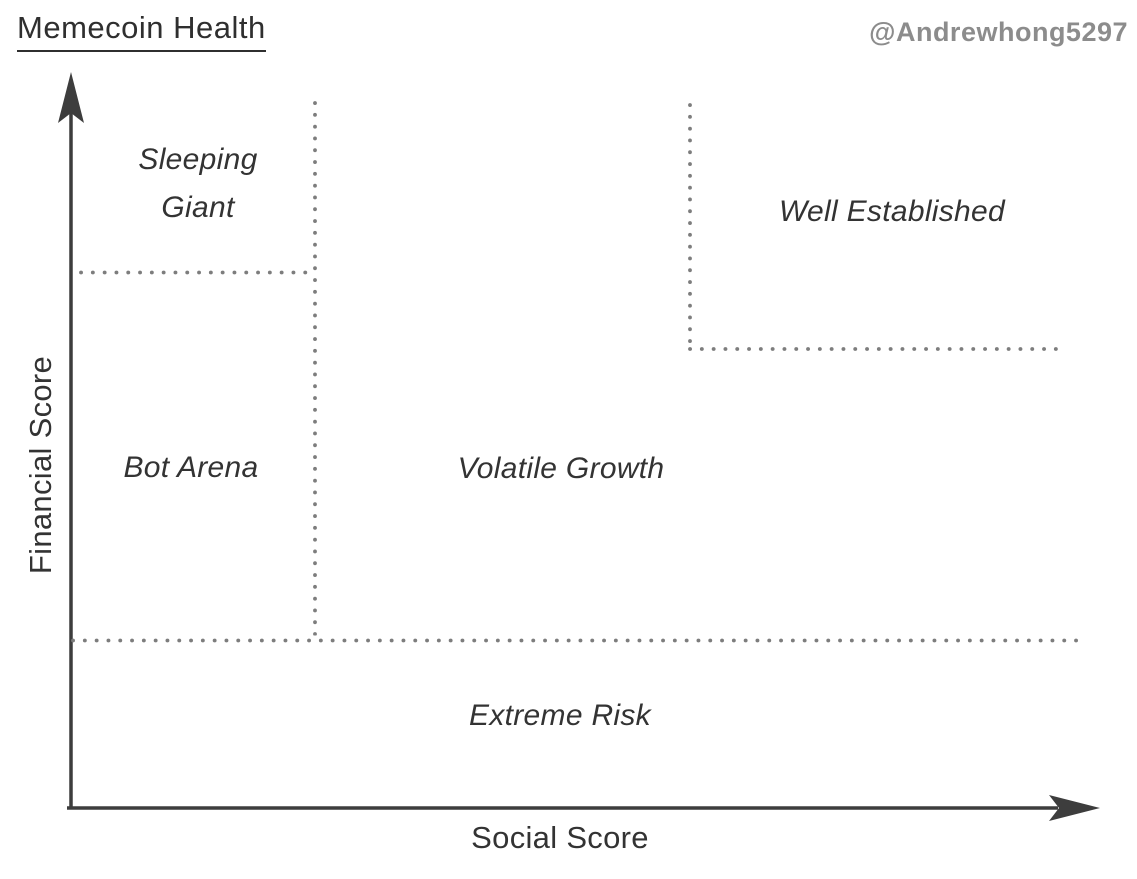  I want to click on y-axis-arrowhead-icon, so click(71, 97).